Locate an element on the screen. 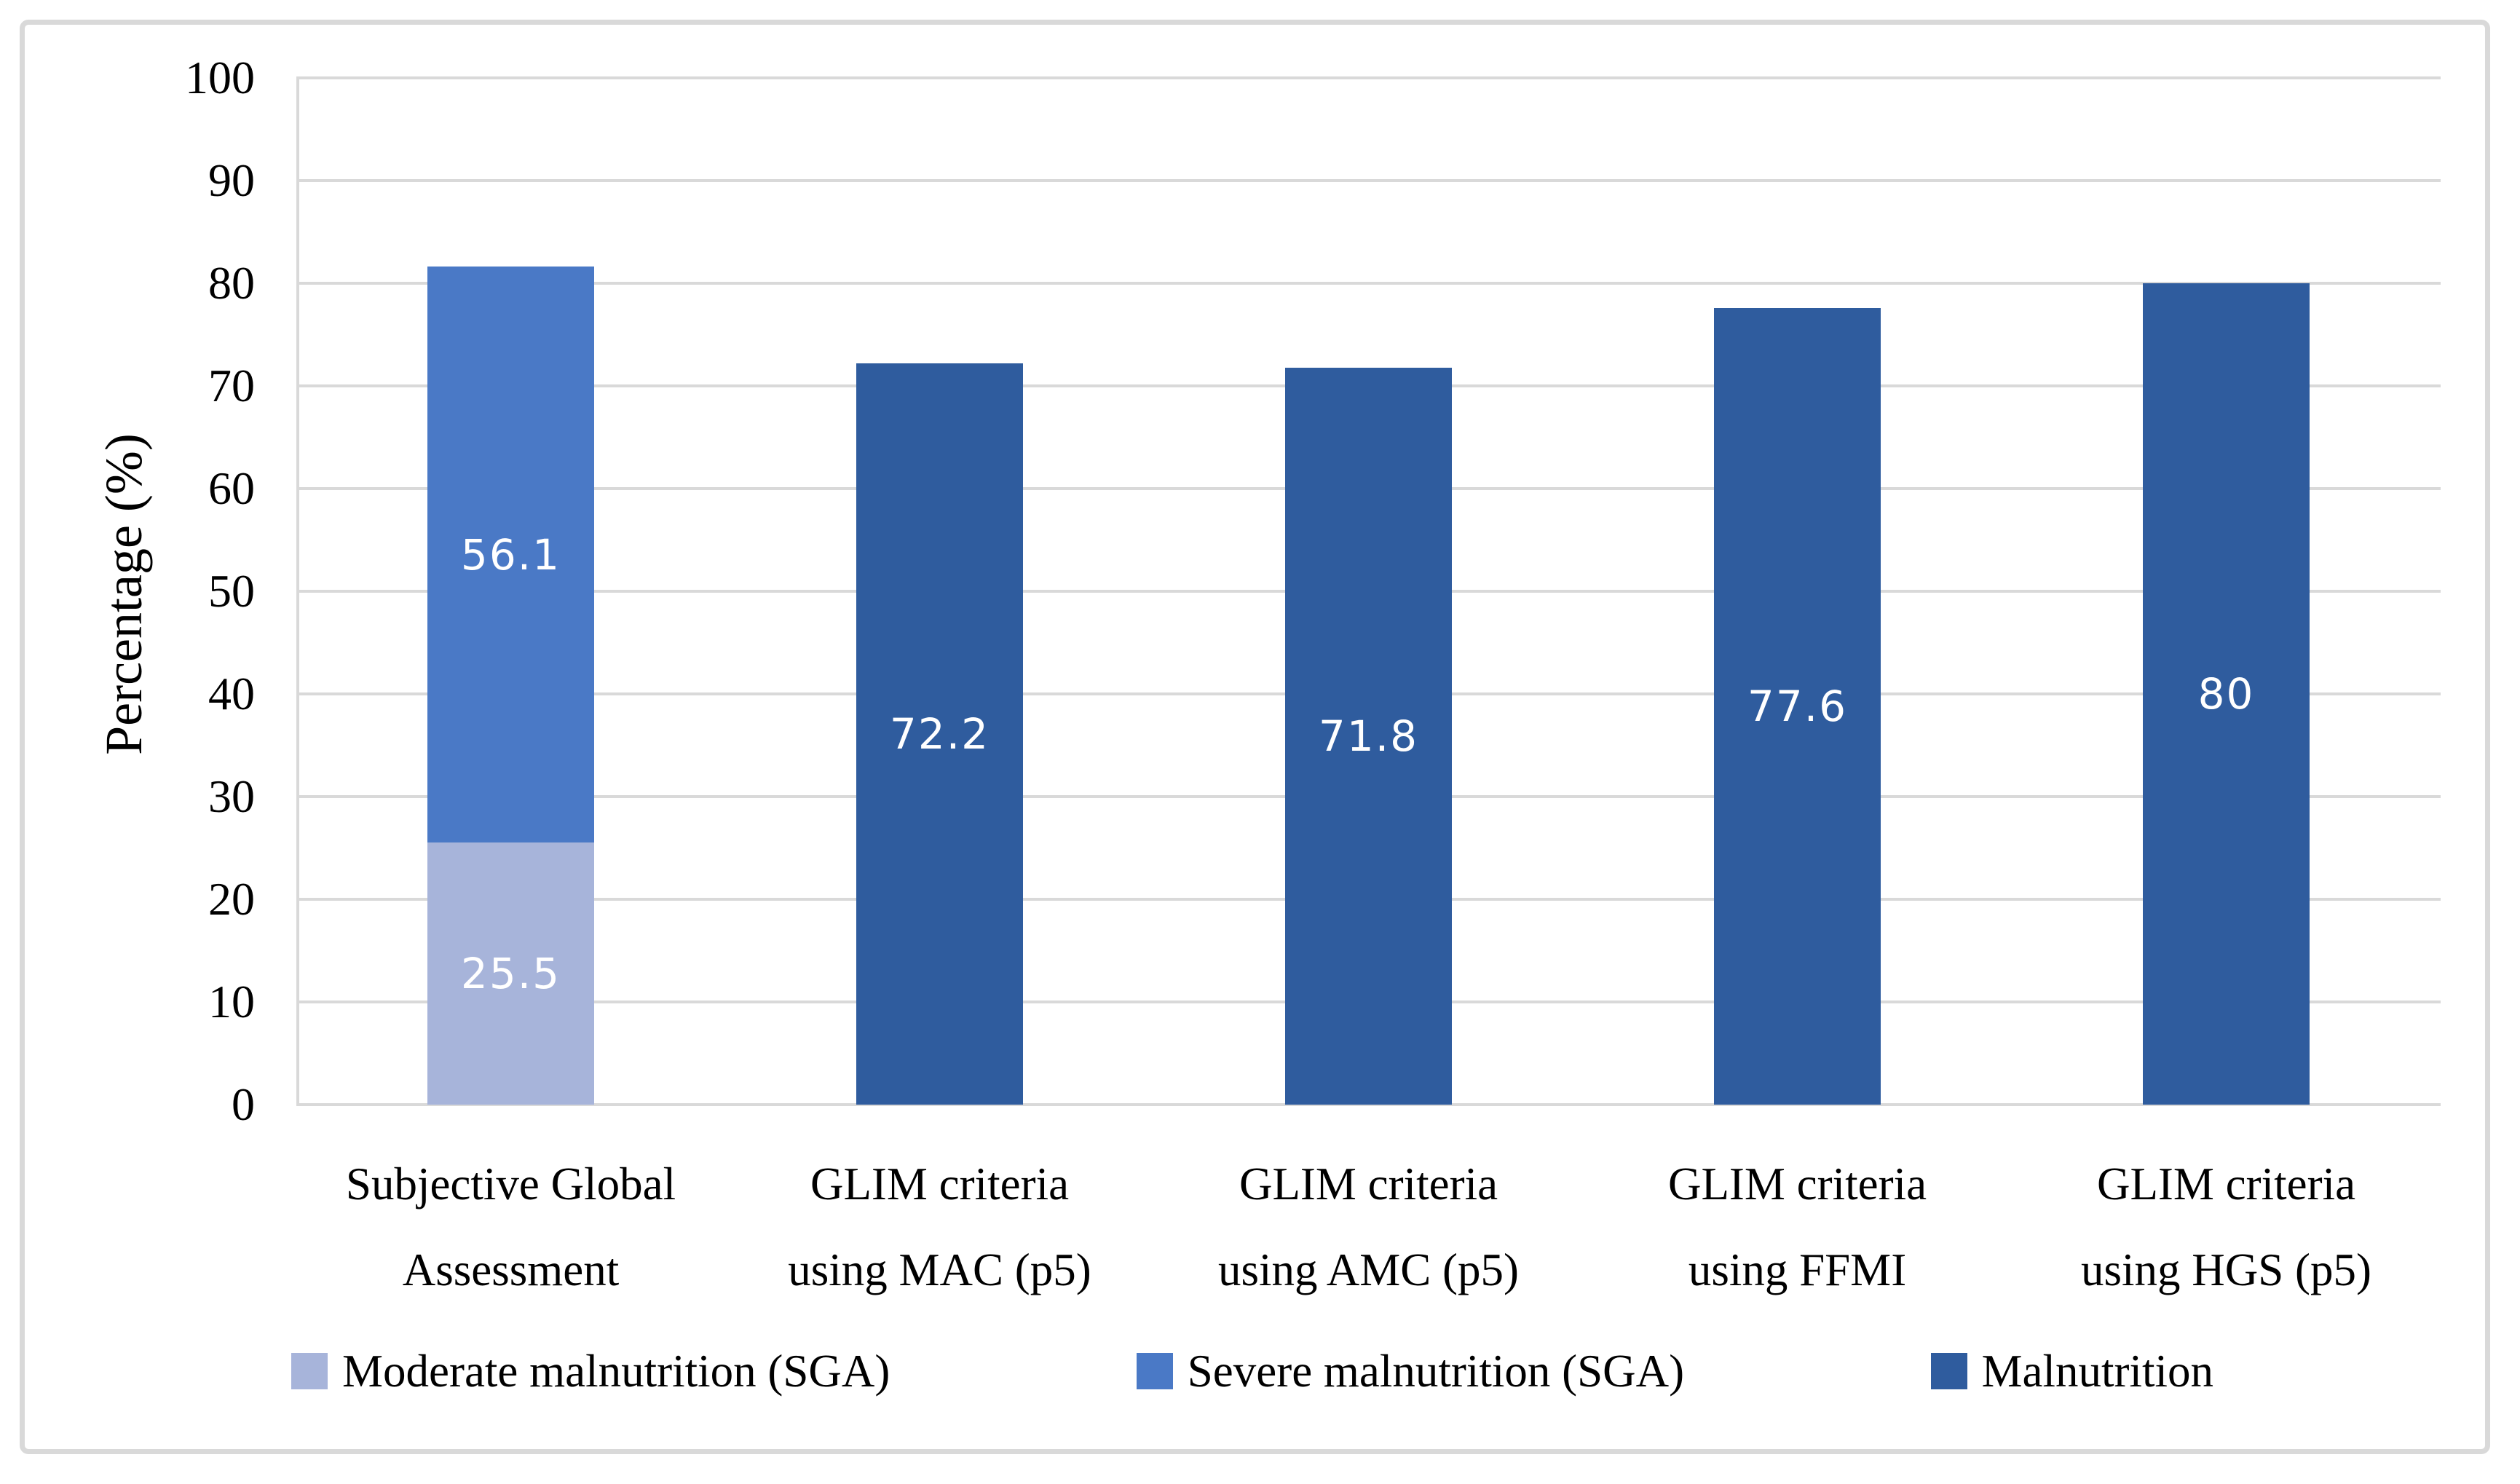 This screenshot has height=1484, width=2520. data-label: 80 is located at coordinates (2226, 694).